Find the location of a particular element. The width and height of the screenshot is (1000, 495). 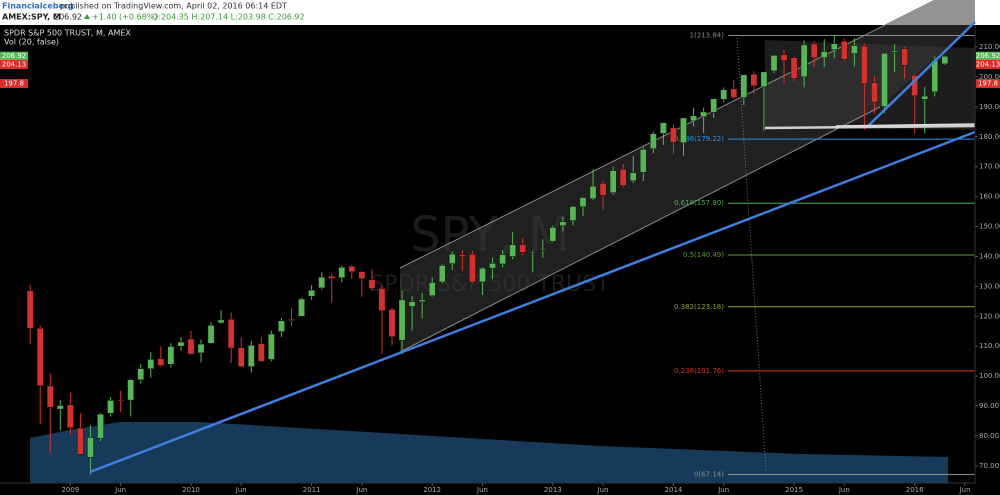

x-tick-label: 2016 is located at coordinates (915, 490).